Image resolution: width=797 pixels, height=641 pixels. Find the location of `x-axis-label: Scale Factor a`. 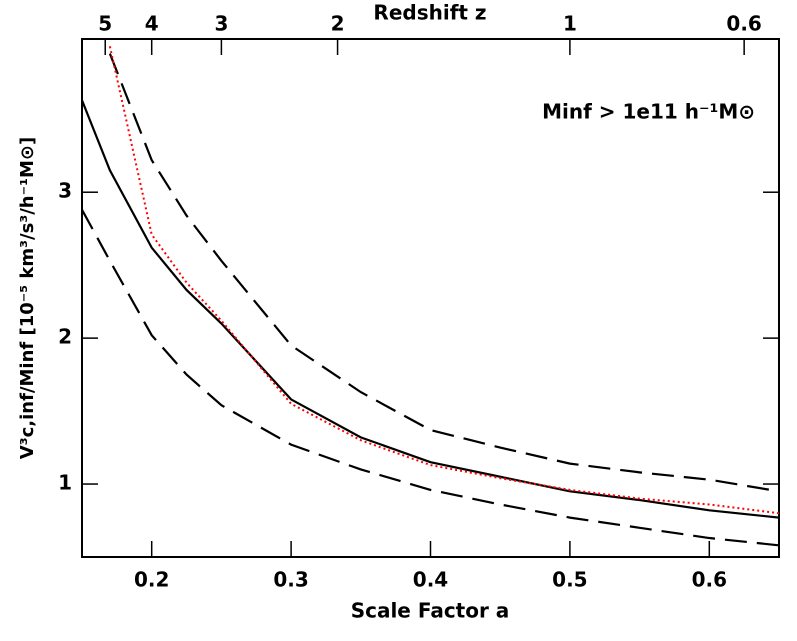

x-axis-label: Scale Factor a is located at coordinates (430, 611).